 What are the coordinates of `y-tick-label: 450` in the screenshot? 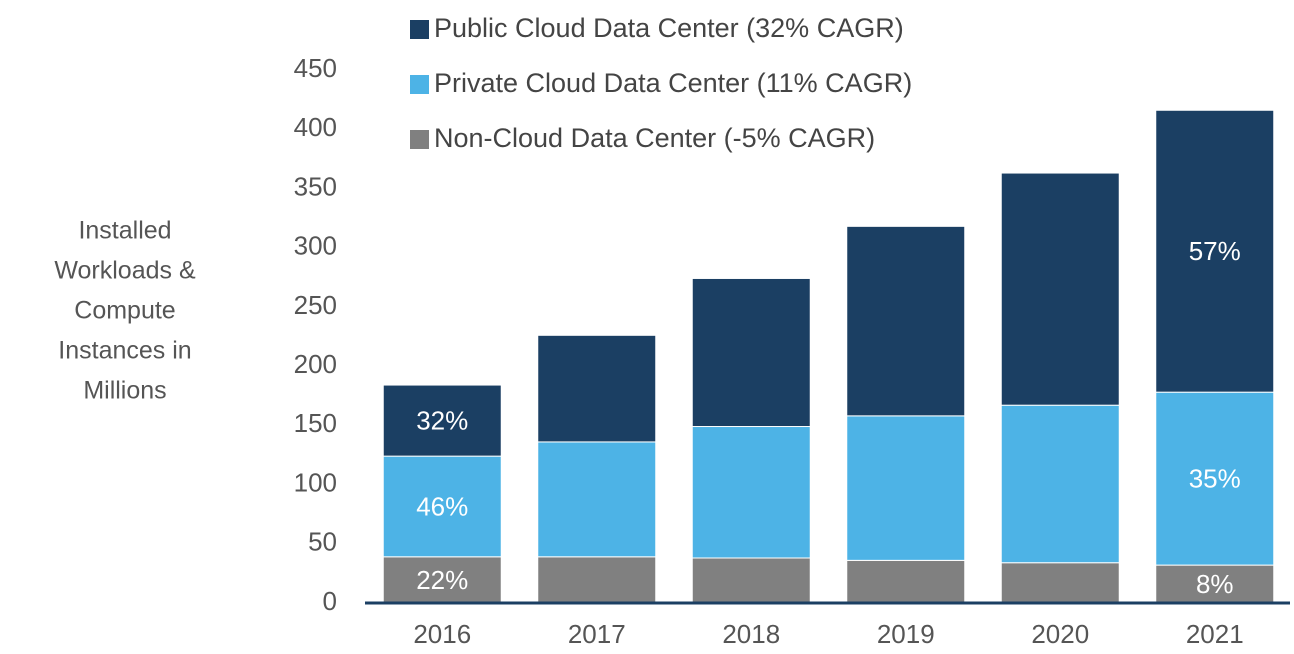 It's located at (315, 68).